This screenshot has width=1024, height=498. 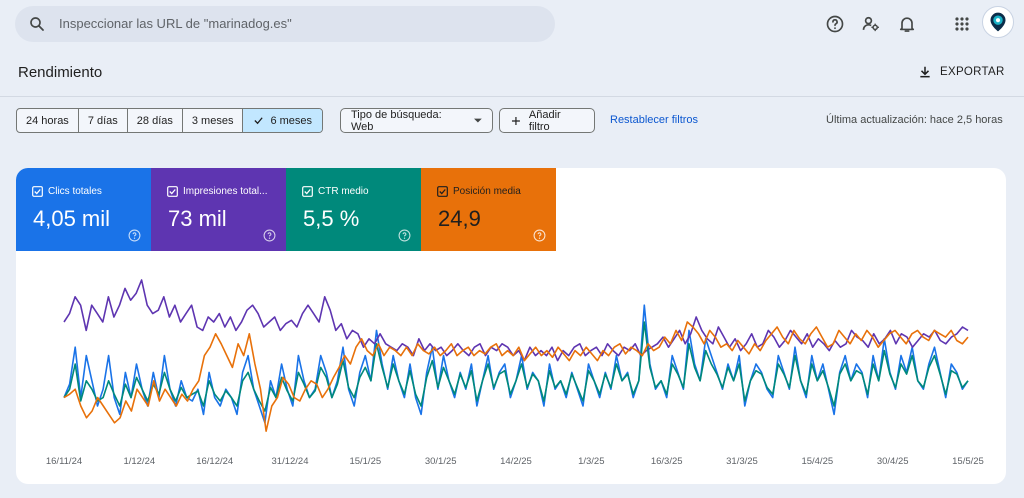 What do you see at coordinates (197, 218) in the screenshot?
I see `metric-value: 73 mil` at bounding box center [197, 218].